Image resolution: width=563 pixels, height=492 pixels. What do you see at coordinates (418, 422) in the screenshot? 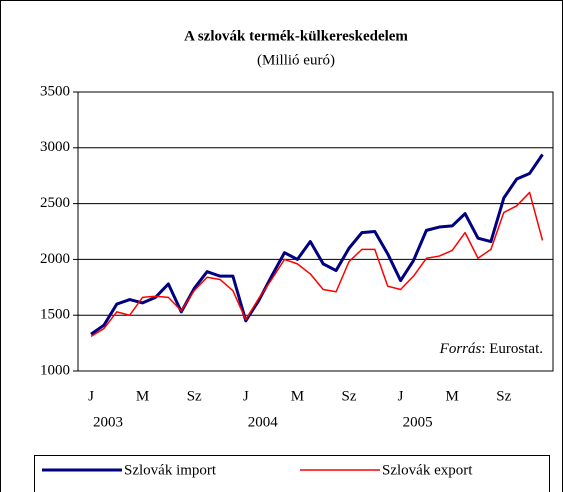
I see `x-year-label: 2005` at bounding box center [418, 422].